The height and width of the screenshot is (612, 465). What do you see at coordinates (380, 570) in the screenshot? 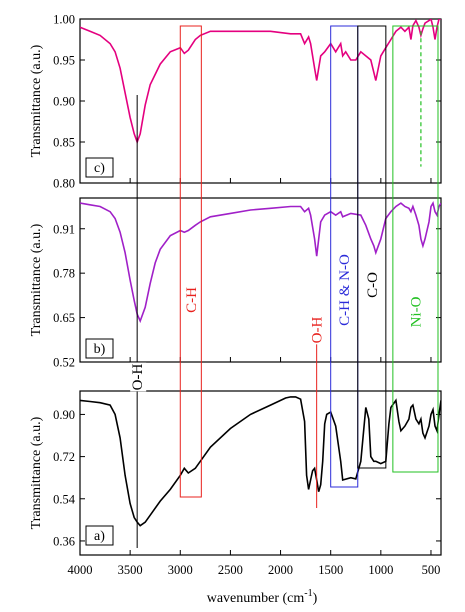
I see `x-tick-label: 1000` at bounding box center [380, 570].